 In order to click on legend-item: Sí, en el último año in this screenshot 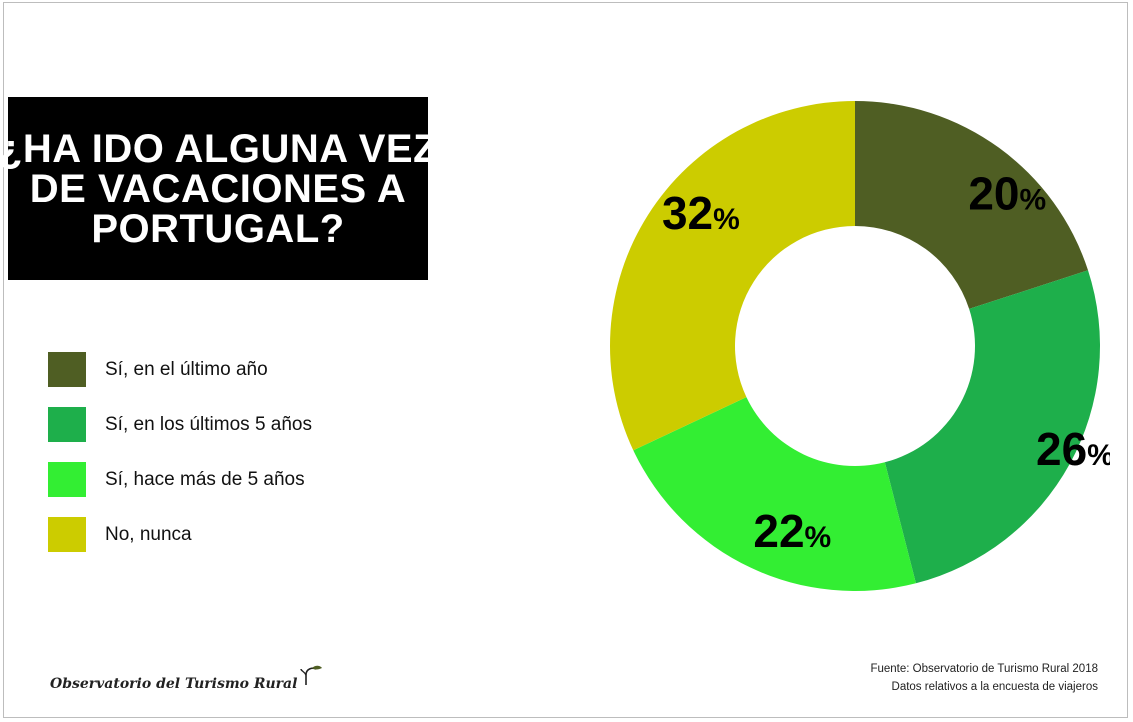, I will do `click(238, 369)`.